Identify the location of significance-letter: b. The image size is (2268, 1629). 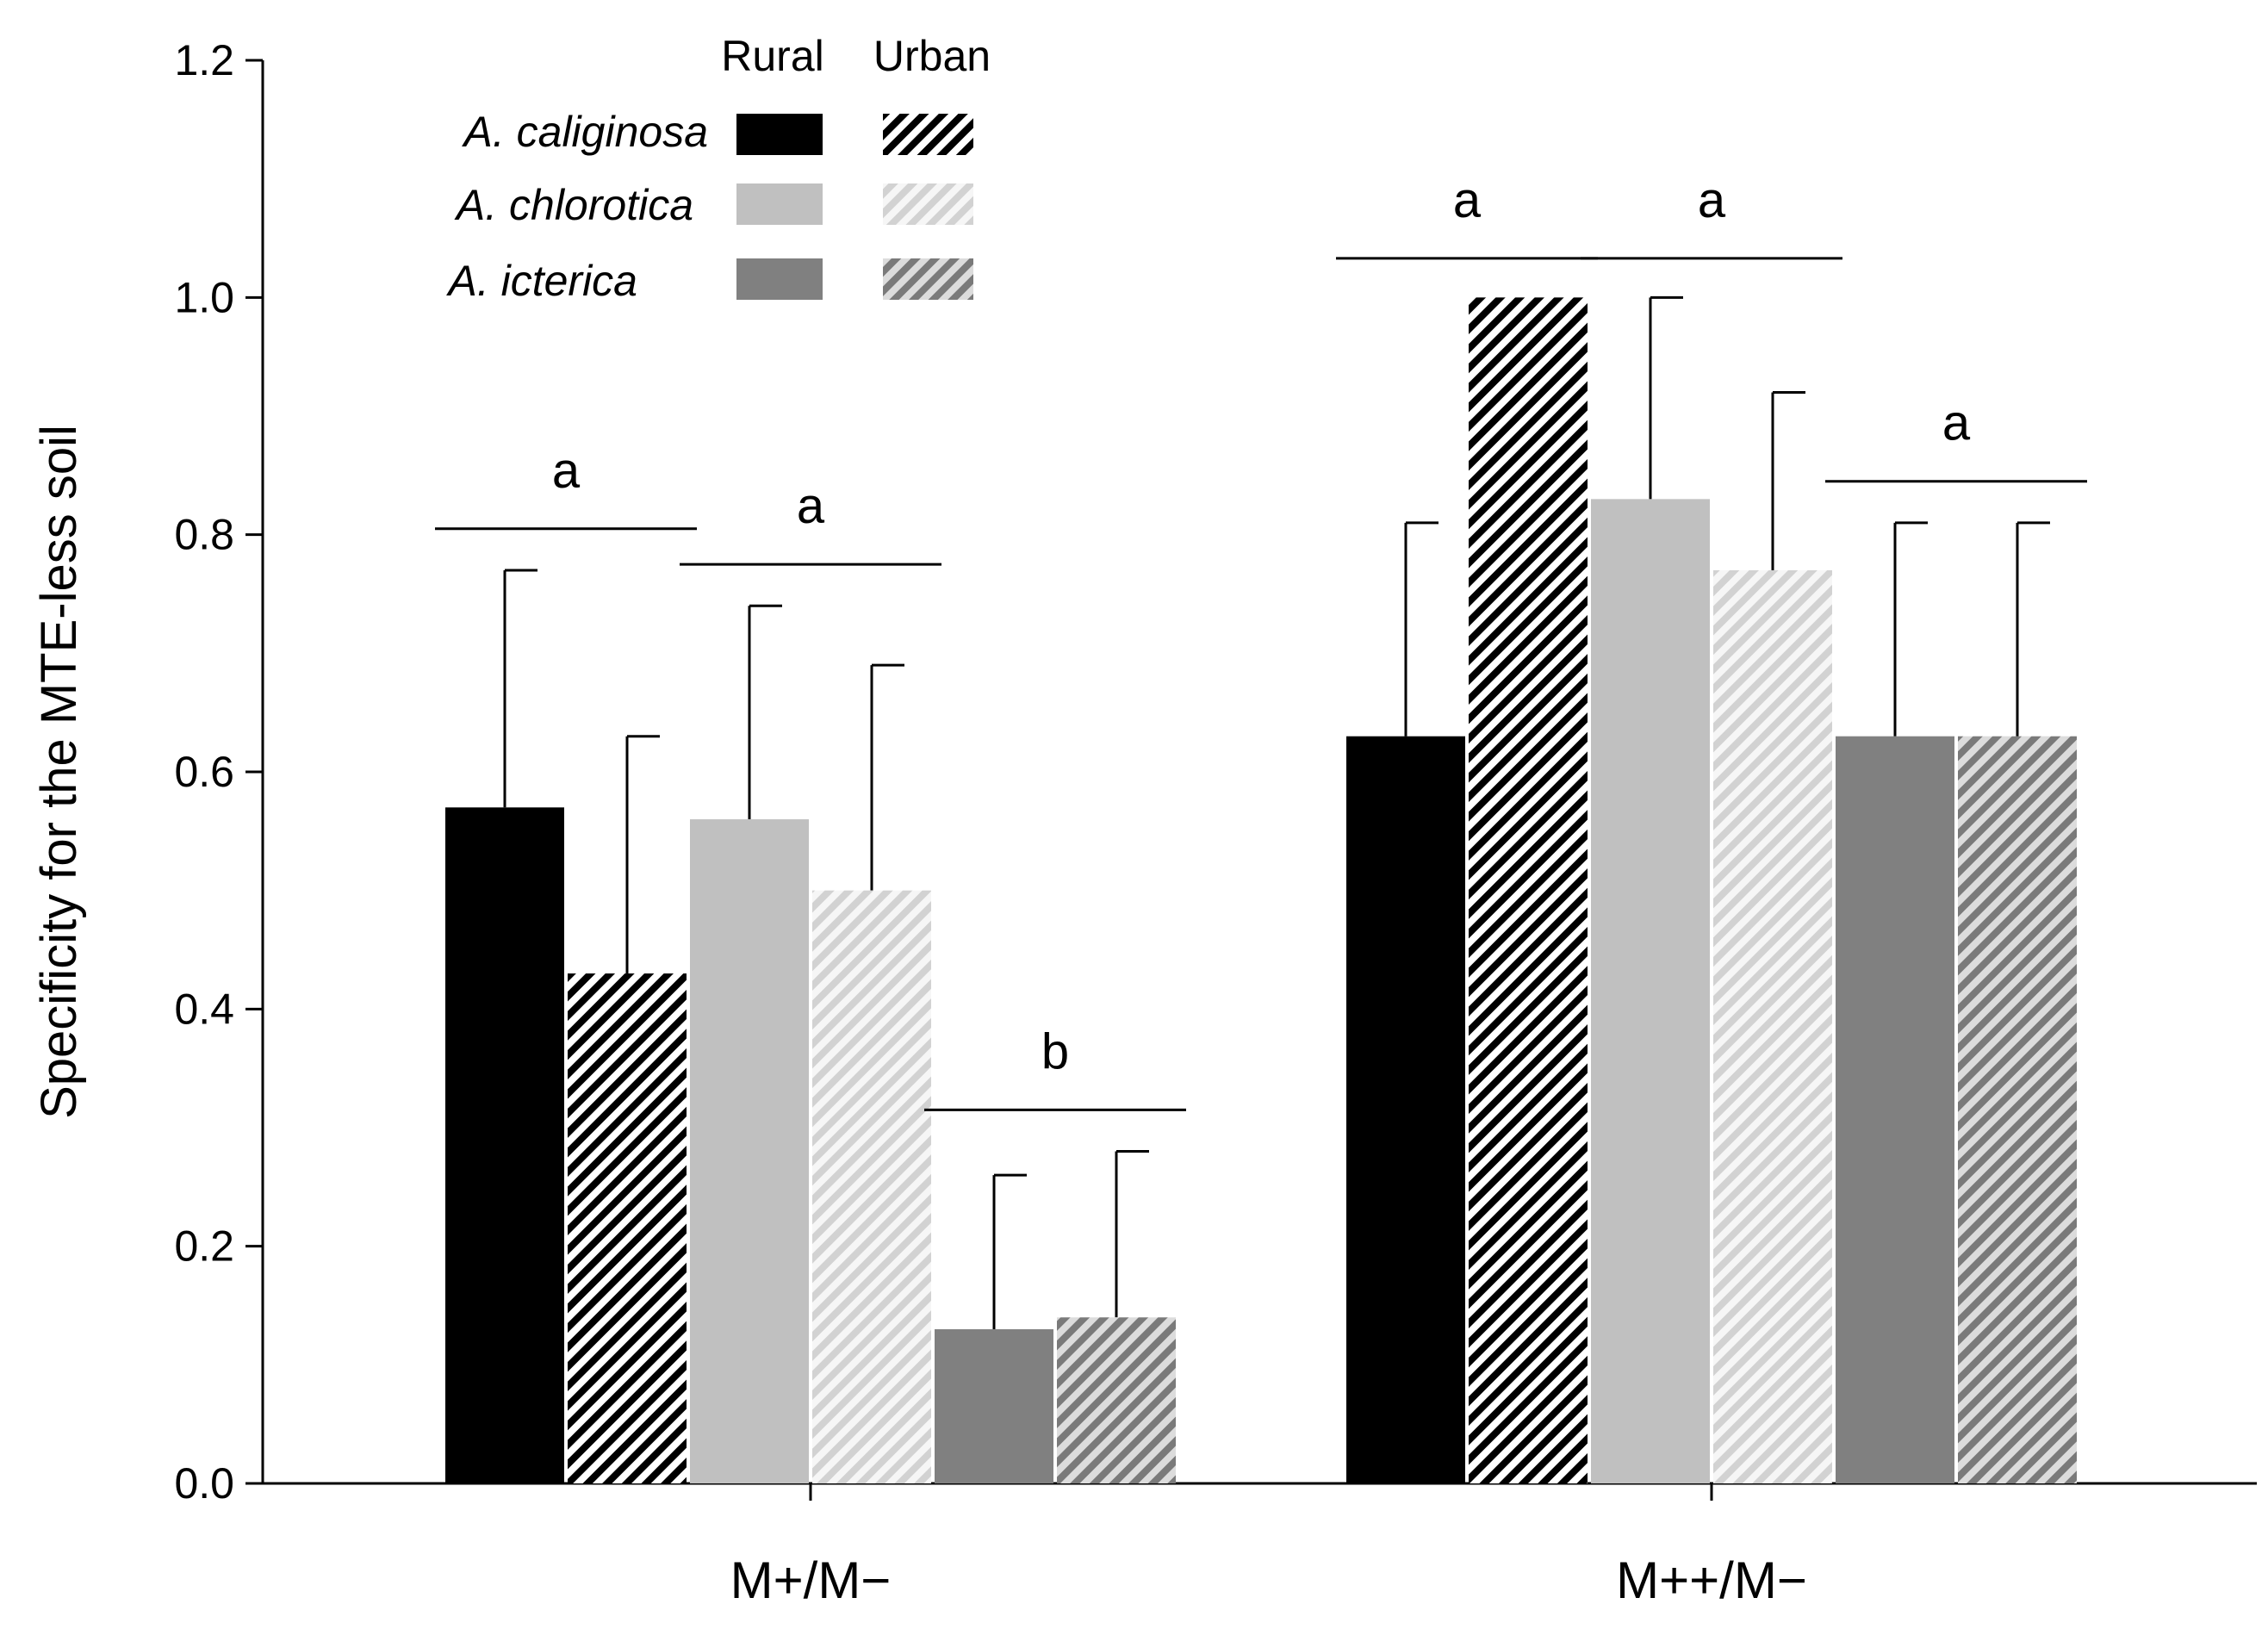
(1055, 1051).